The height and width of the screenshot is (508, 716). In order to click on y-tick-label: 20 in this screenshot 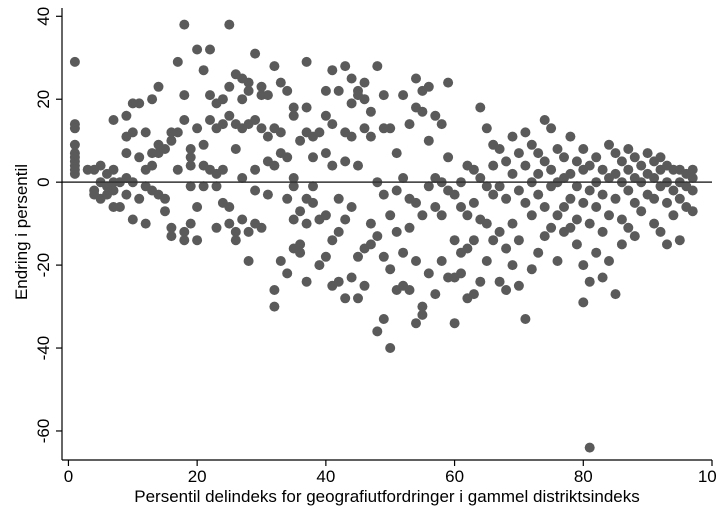, I will do `click(43, 99)`.